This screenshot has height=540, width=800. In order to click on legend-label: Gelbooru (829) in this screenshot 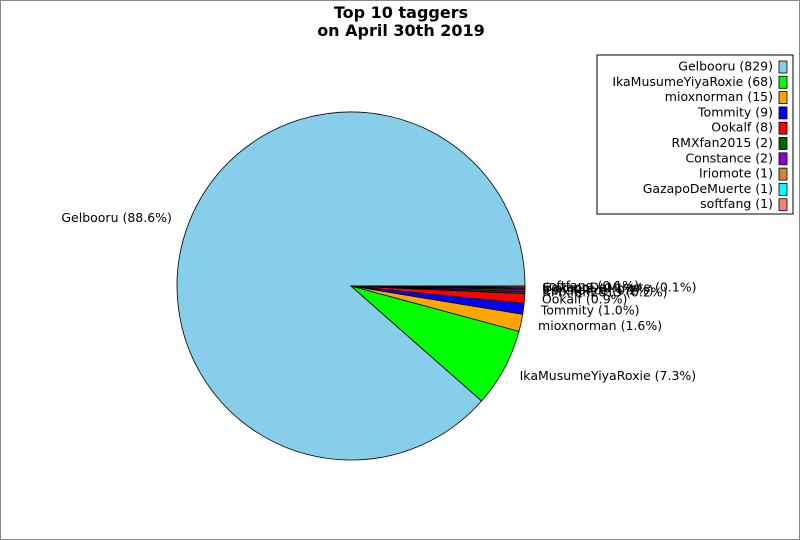, I will do `click(725, 66)`.